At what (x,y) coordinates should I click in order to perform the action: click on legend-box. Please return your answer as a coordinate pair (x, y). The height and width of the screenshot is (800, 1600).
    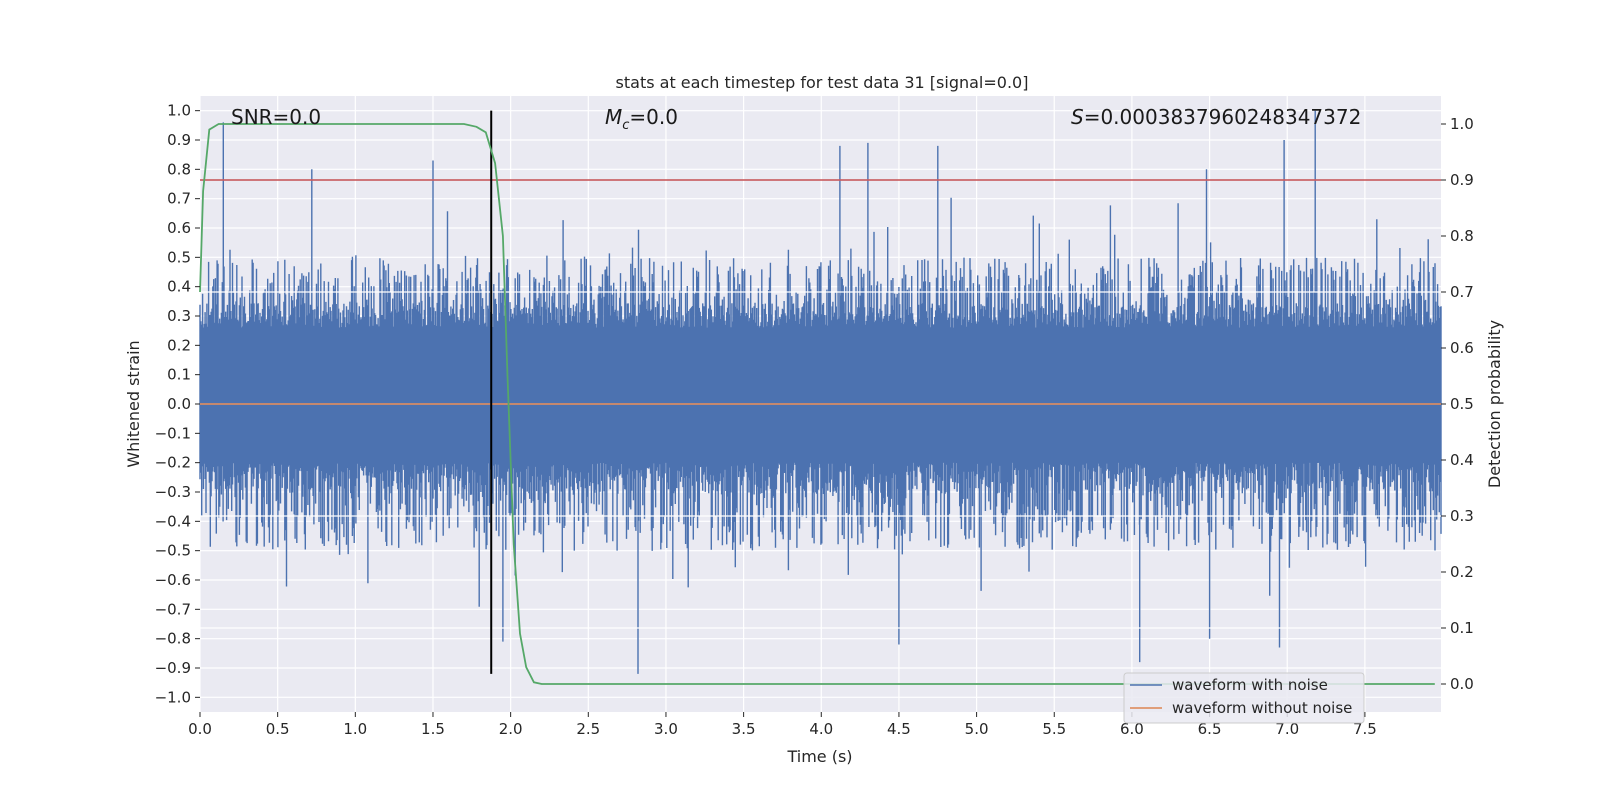
    Looking at the image, I should click on (1244, 698).